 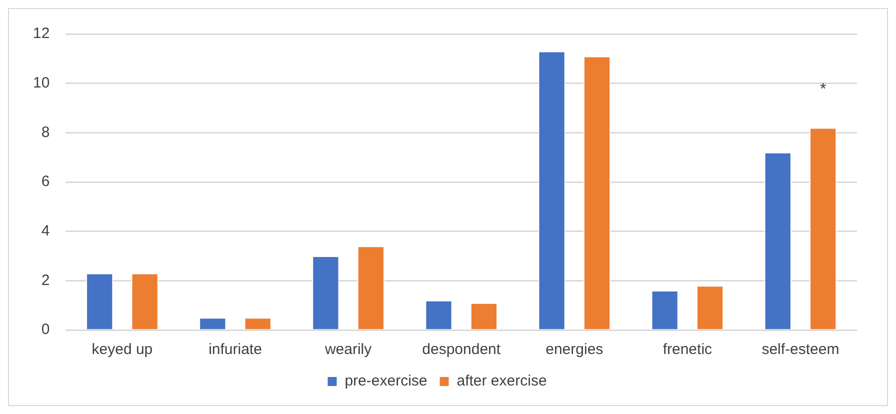 What do you see at coordinates (45, 231) in the screenshot?
I see `y-tick-label: 4` at bounding box center [45, 231].